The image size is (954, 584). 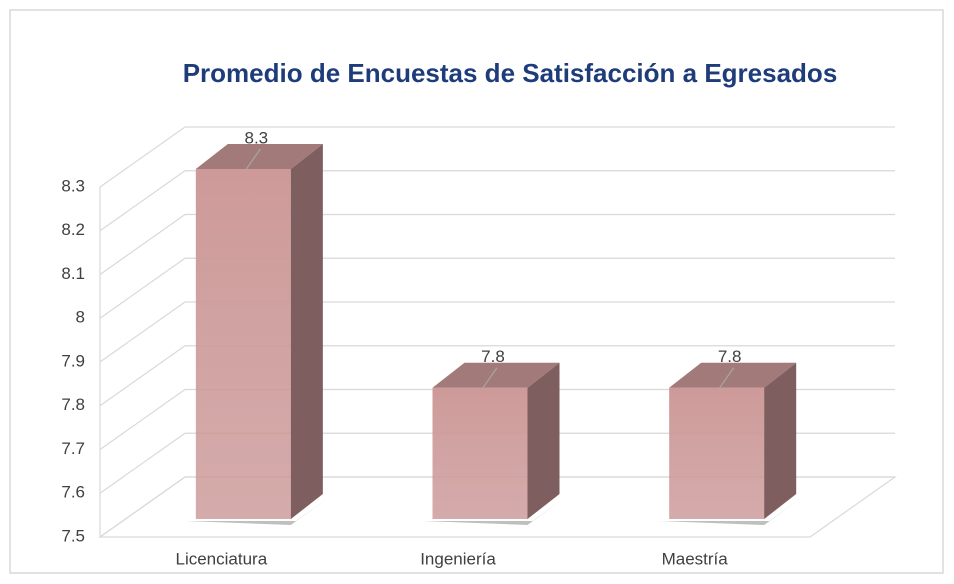 I want to click on y-tick-label: 7.8, so click(x=73, y=404).